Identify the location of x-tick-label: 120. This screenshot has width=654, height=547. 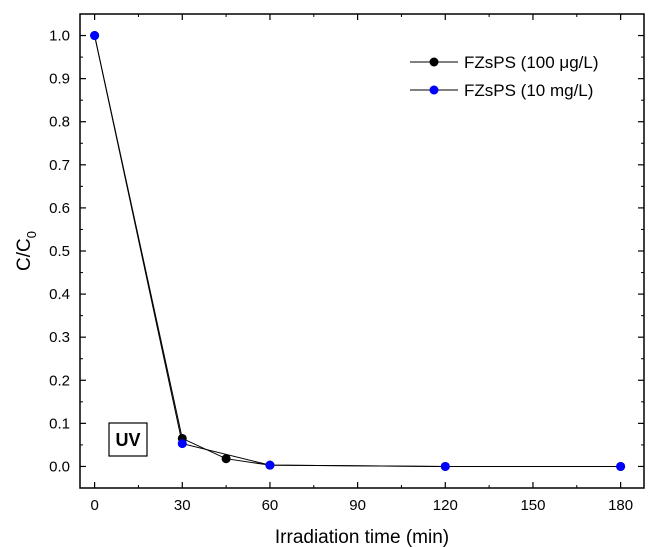
(445, 505).